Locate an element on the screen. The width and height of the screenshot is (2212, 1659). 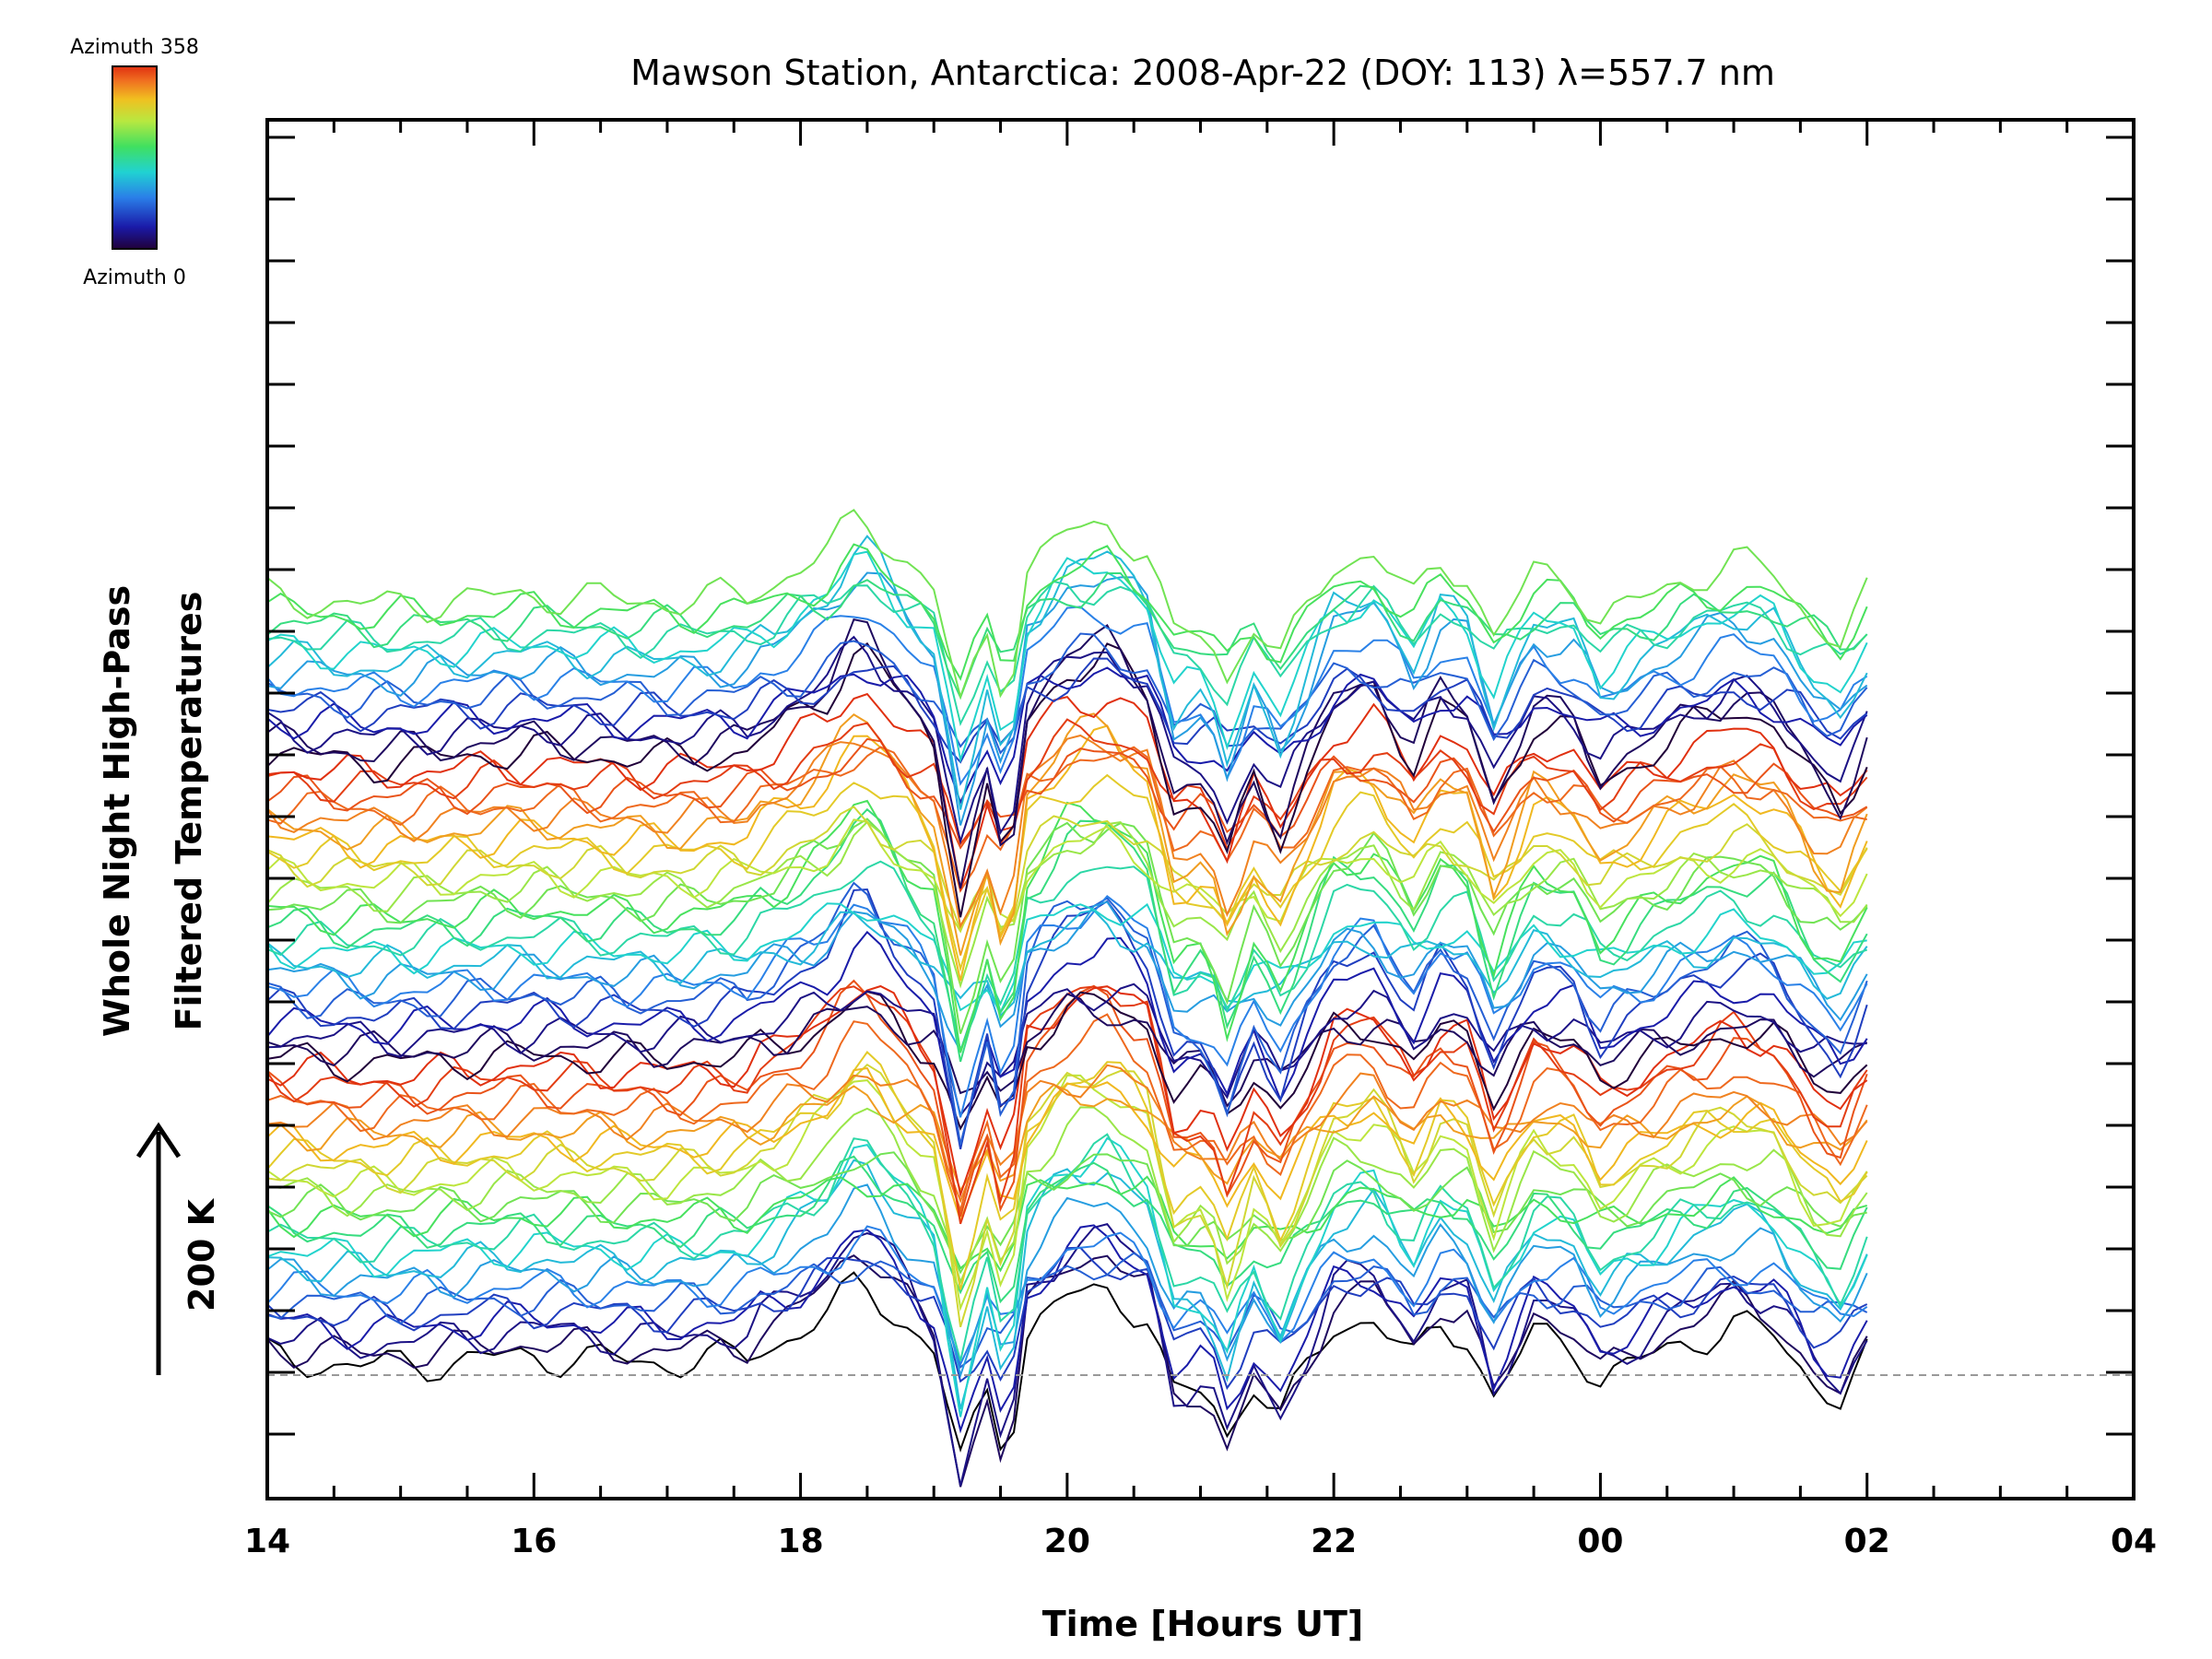
x-tick-label: 00 is located at coordinates (1600, 1541).